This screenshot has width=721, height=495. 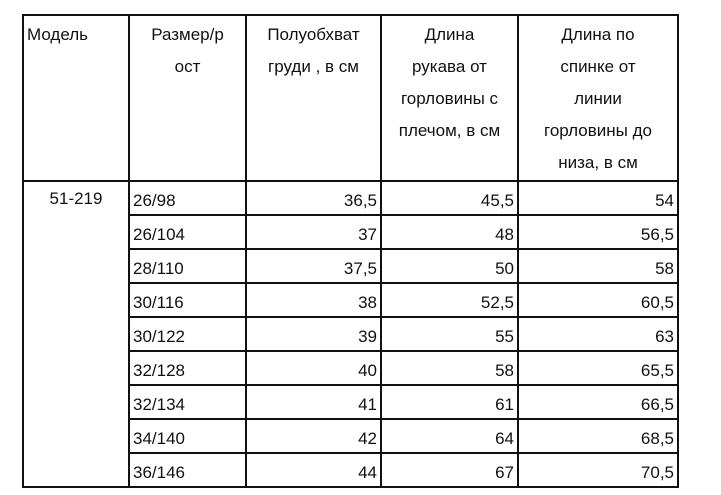 What do you see at coordinates (449, 368) in the screenshot?
I see `sleeve-cell: 58` at bounding box center [449, 368].